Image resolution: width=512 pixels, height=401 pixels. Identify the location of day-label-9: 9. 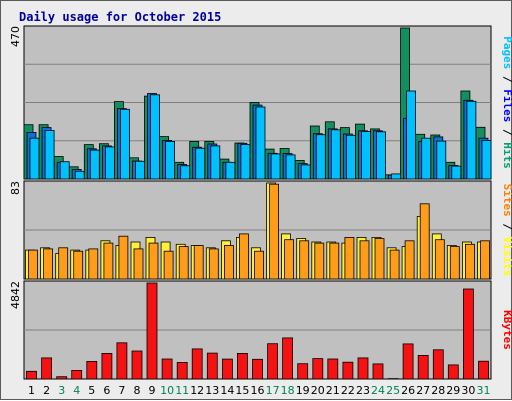
(152, 390).